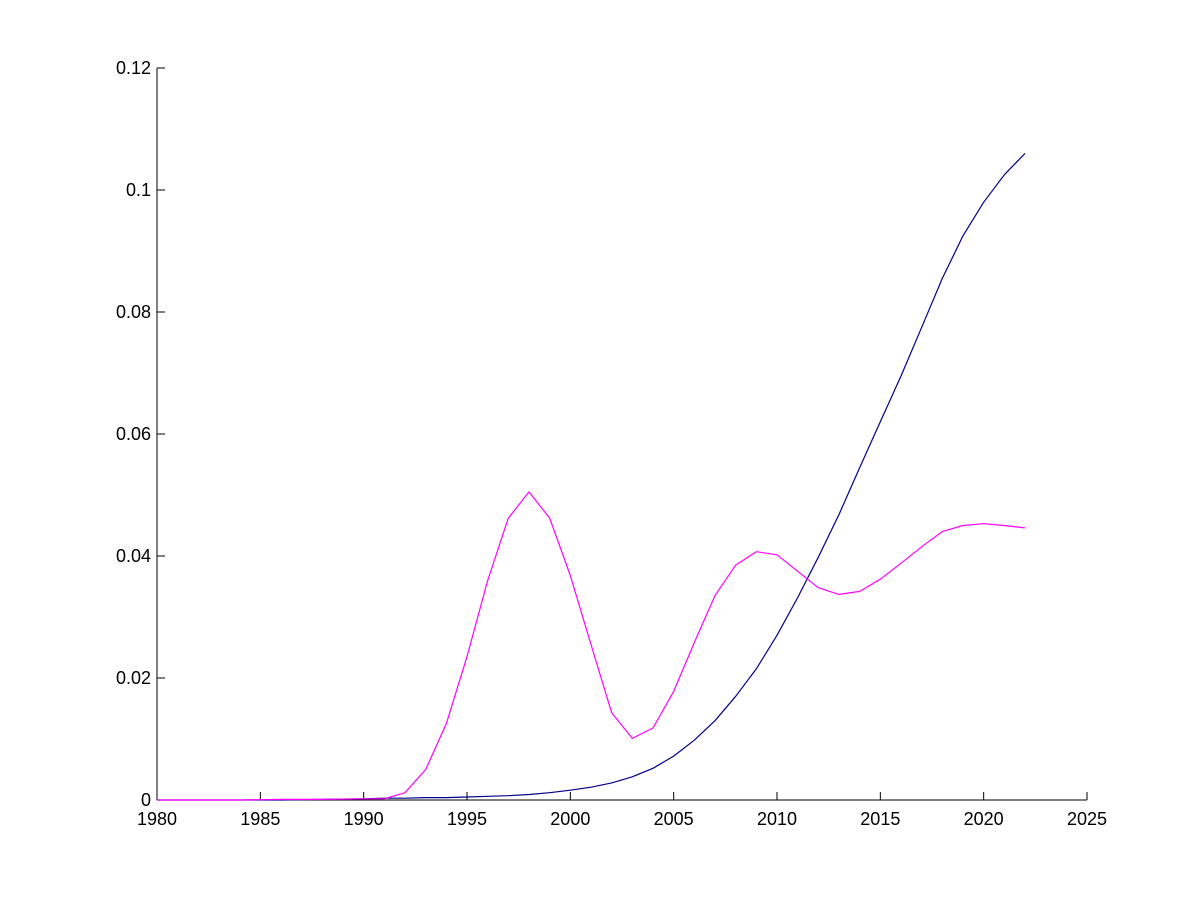  Describe the element at coordinates (133, 678) in the screenshot. I see `y-tick-label: 0.02` at that location.